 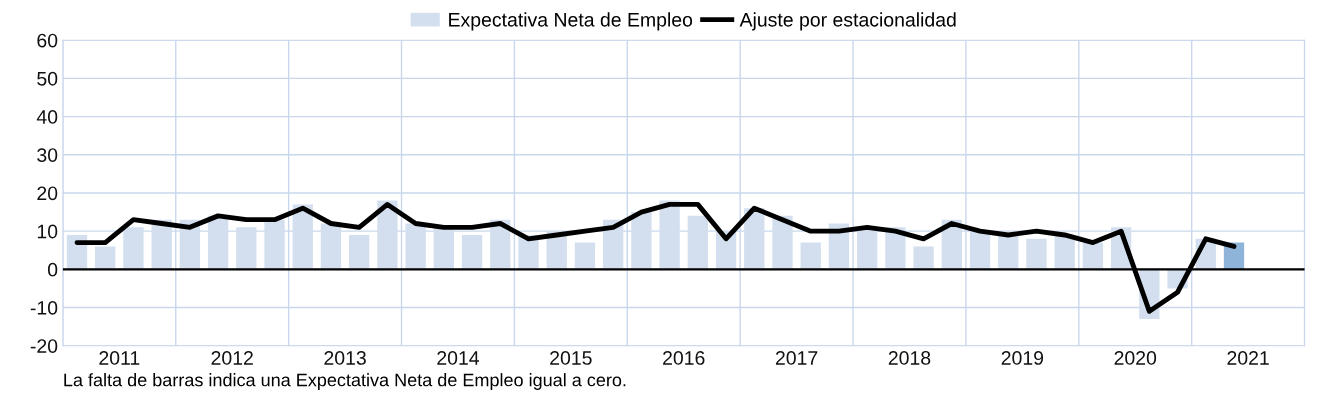 What do you see at coordinates (847, 21) in the screenshot?
I see `legend-label: Ajuste por estacionalidad` at bounding box center [847, 21].